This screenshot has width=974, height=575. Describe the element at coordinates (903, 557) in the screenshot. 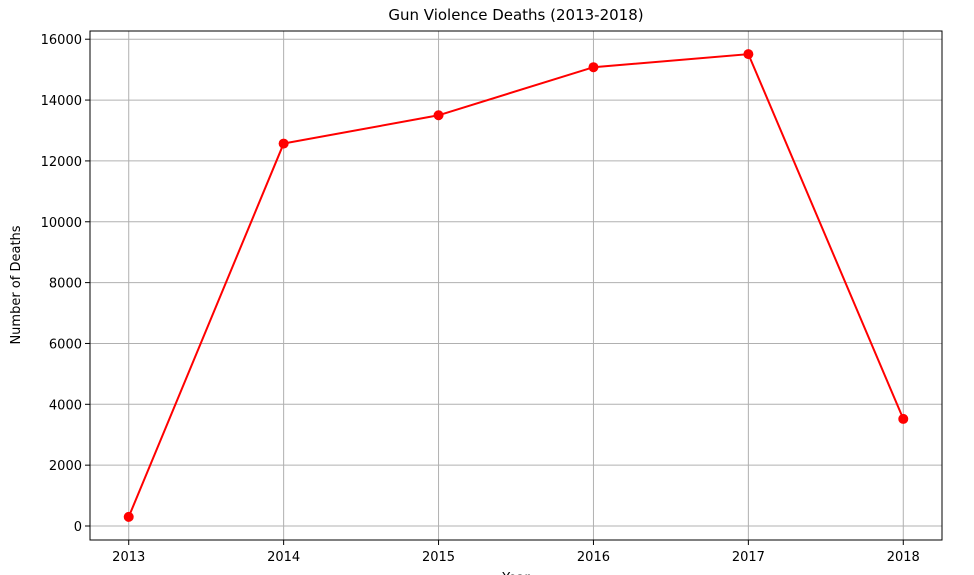

I see `x-tick-label: 2018` at that location.